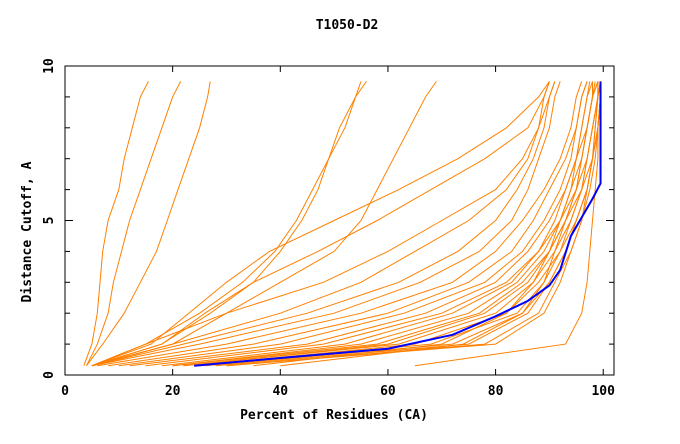 The width and height of the screenshot is (680, 444). What do you see at coordinates (388, 391) in the screenshot?
I see `x-tick-label: 60` at bounding box center [388, 391].